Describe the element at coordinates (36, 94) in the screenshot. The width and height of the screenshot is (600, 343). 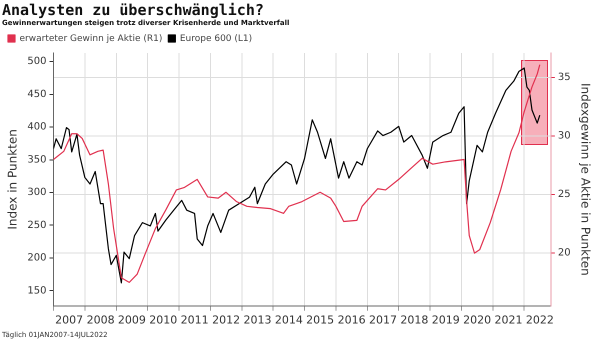
I see `y-tick-label: 450` at that location.